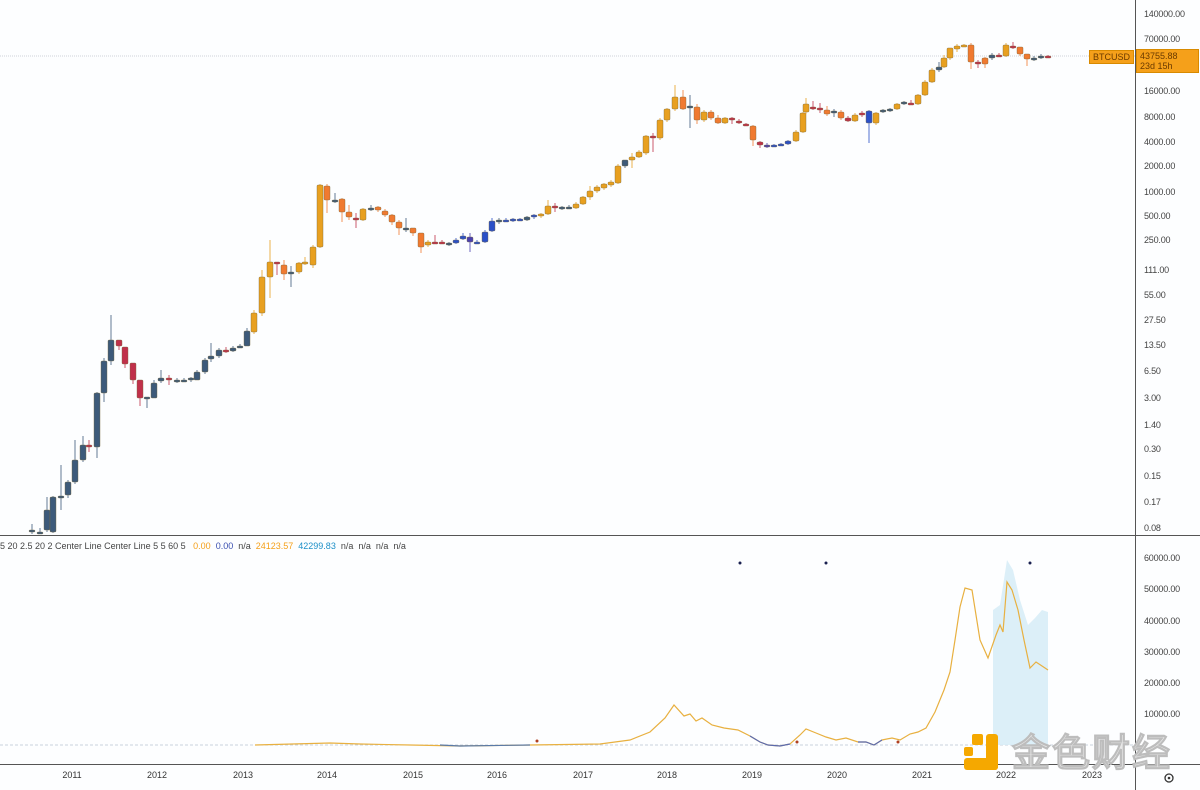 The height and width of the screenshot is (790, 1200). I want to click on time-axis-tick: 2012, so click(157, 775).